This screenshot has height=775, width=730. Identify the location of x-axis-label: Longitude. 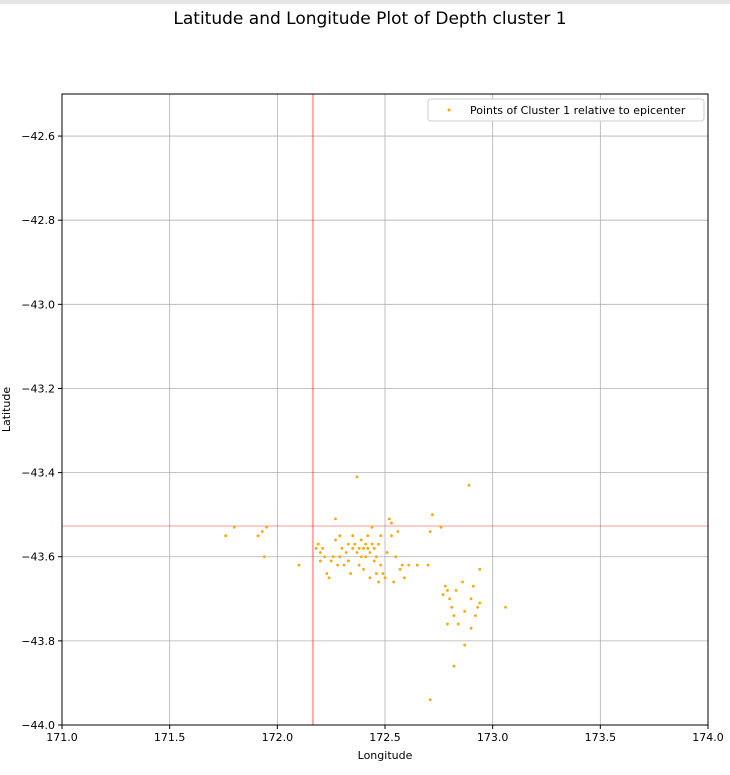
(385, 755).